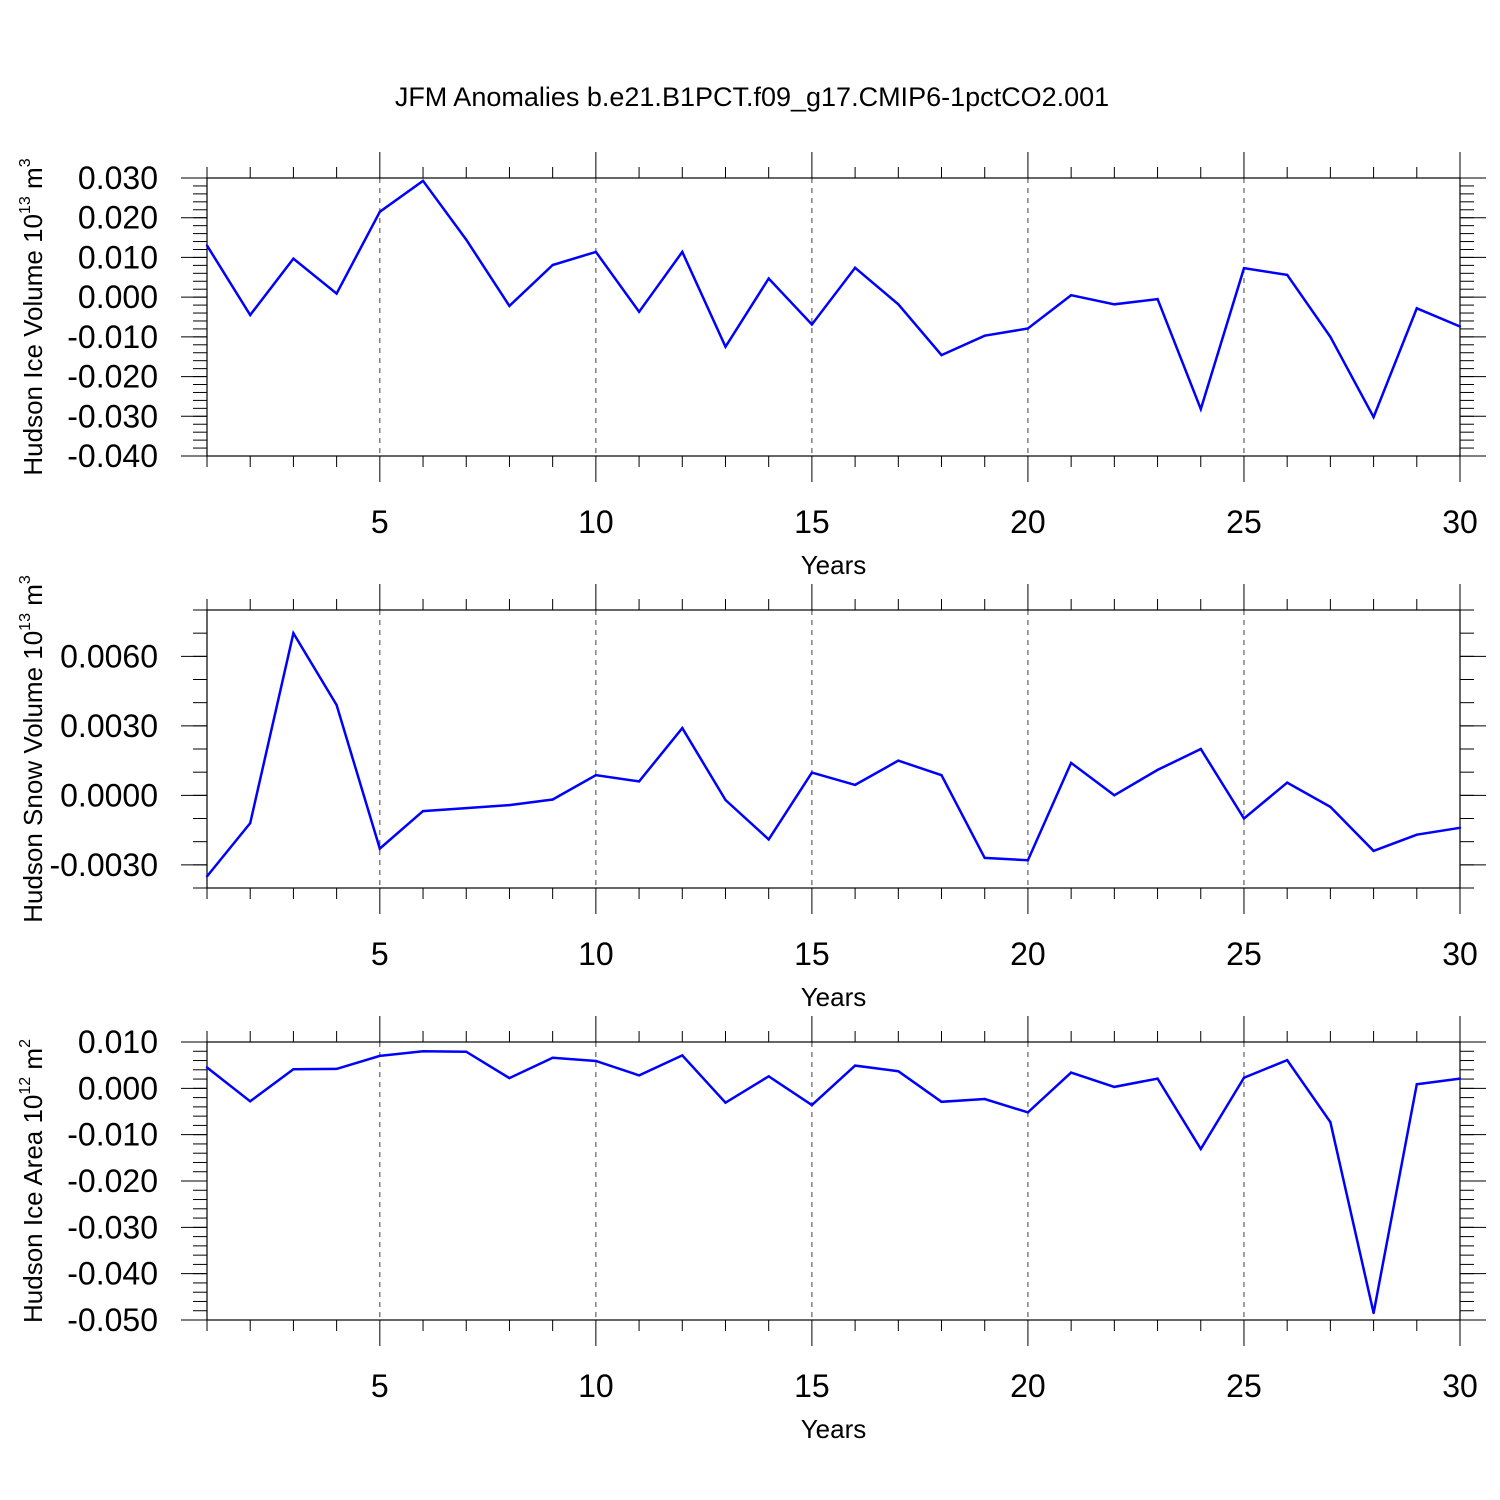  Describe the element at coordinates (118, 178) in the screenshot. I see `y-tick-label: 0.030` at that location.